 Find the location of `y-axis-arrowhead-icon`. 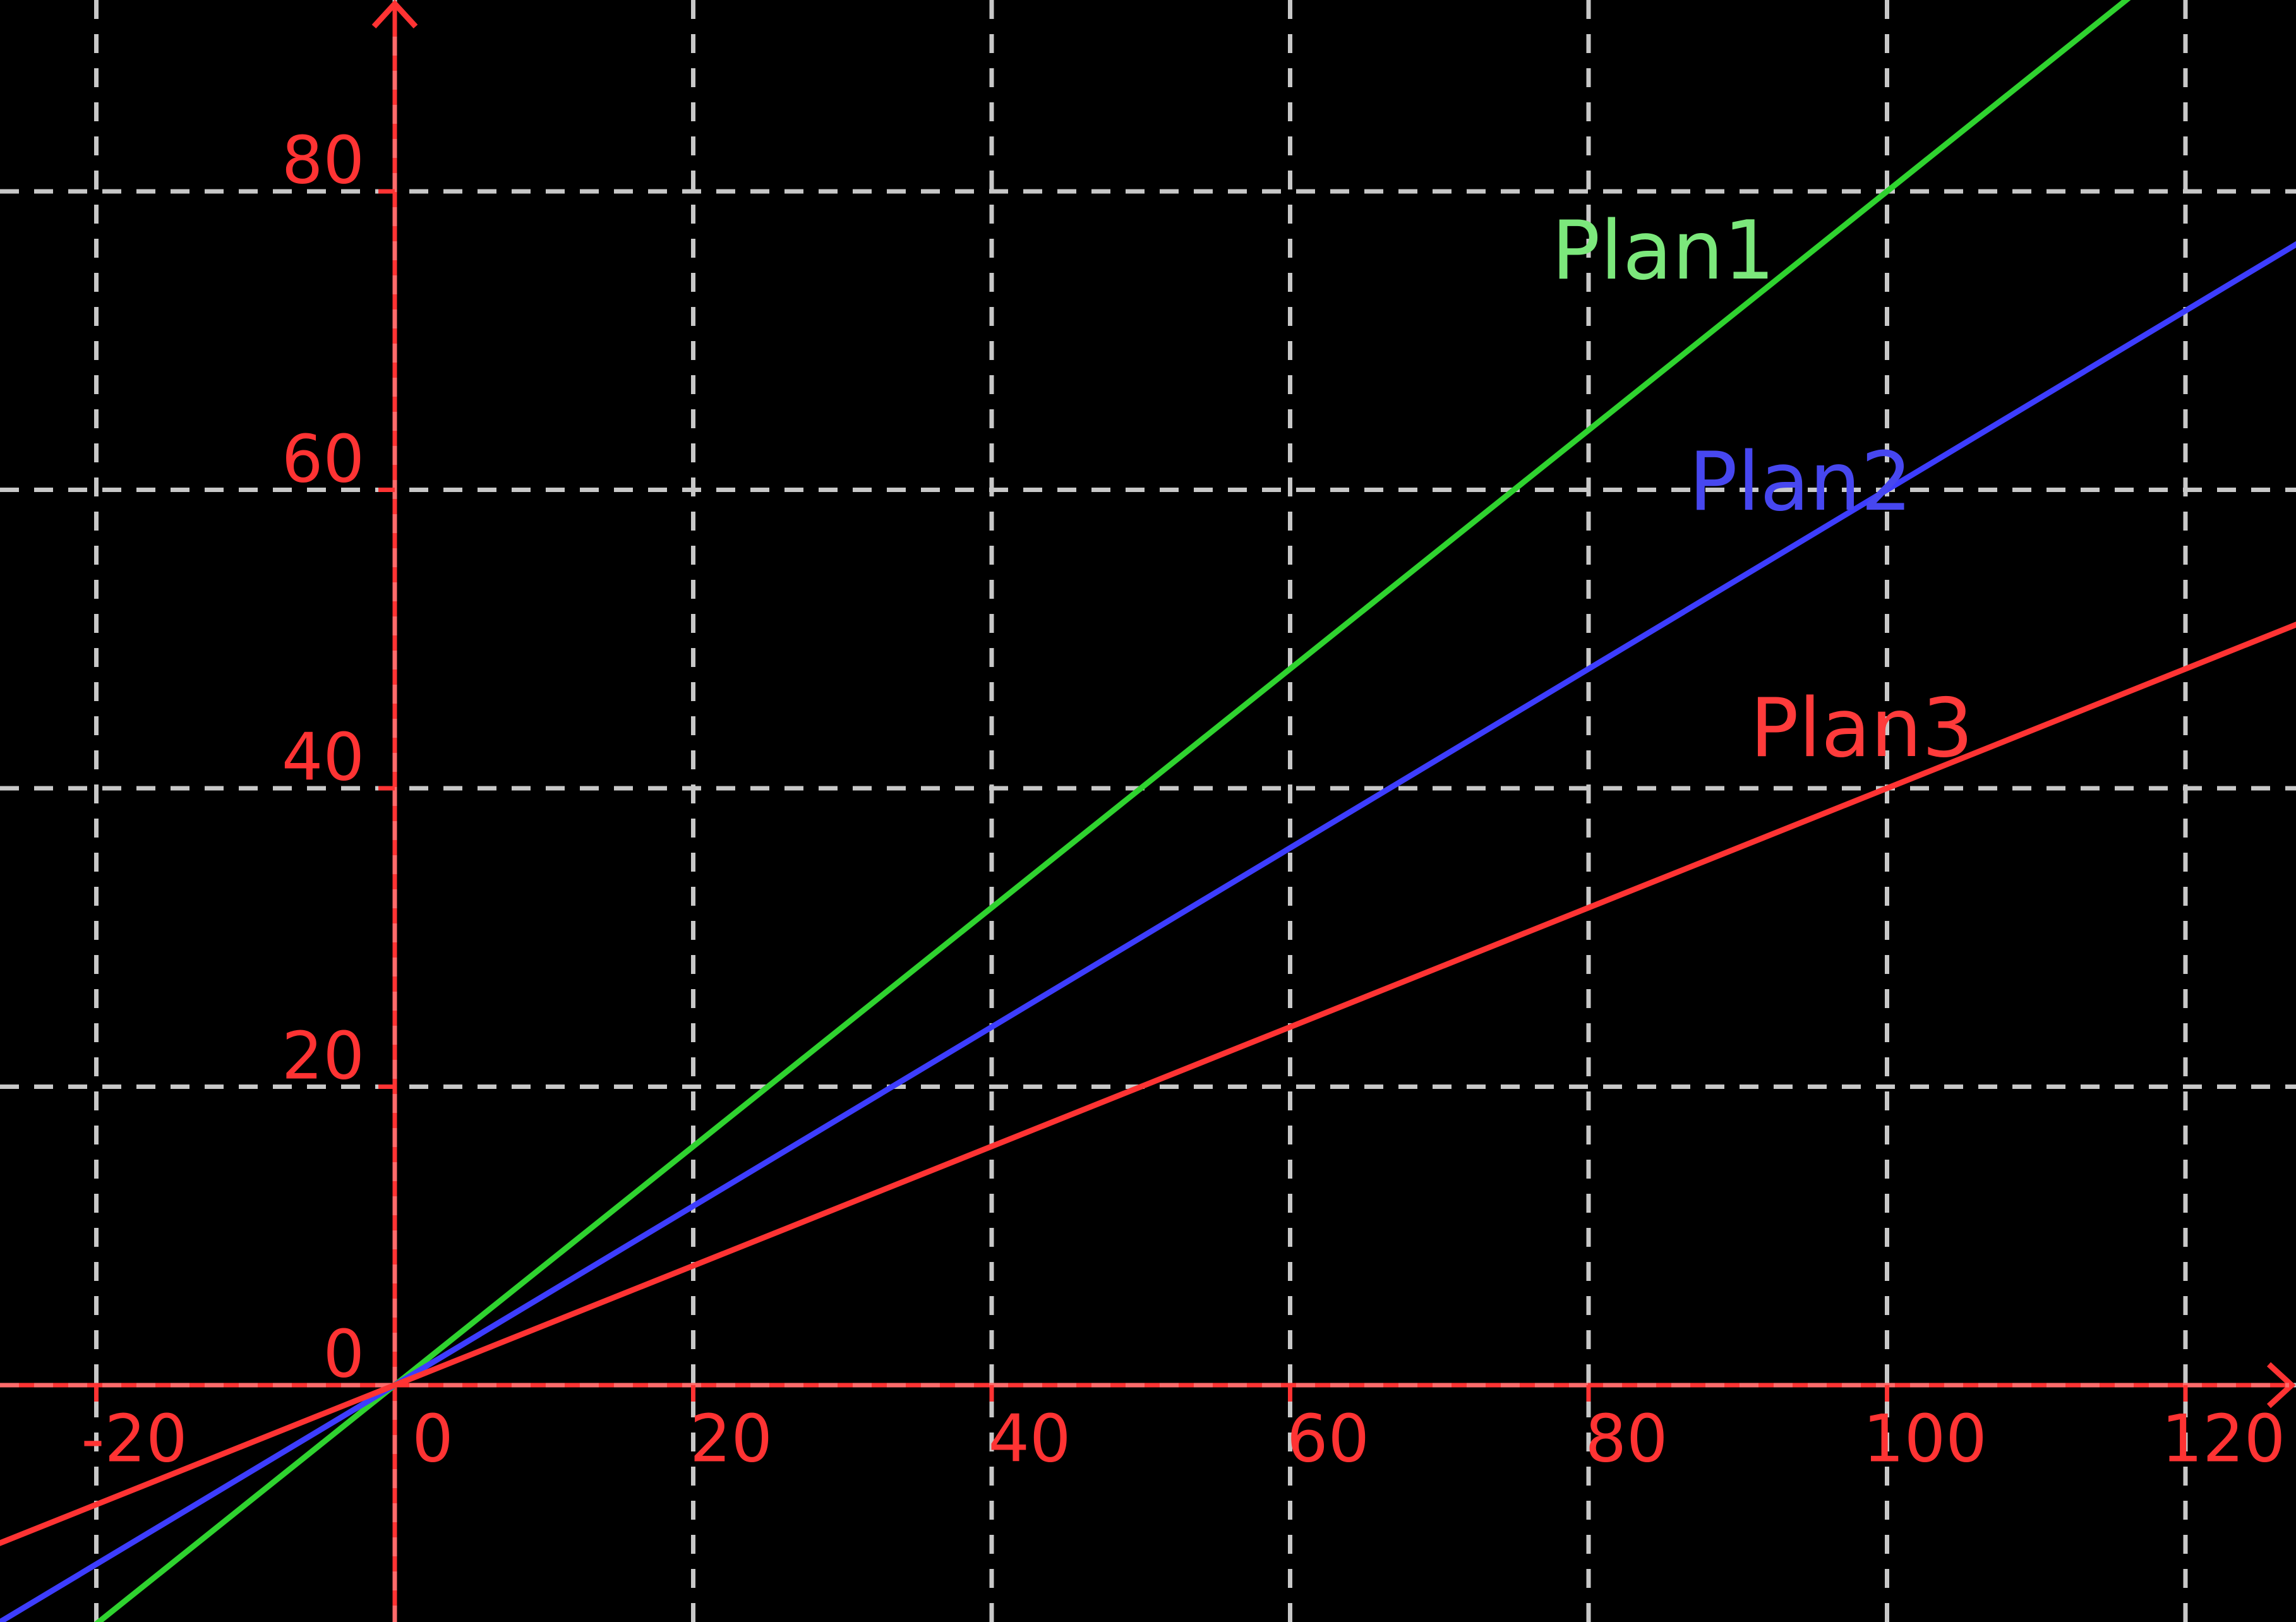

y-axis-arrowhead-icon is located at coordinates (394, 14).